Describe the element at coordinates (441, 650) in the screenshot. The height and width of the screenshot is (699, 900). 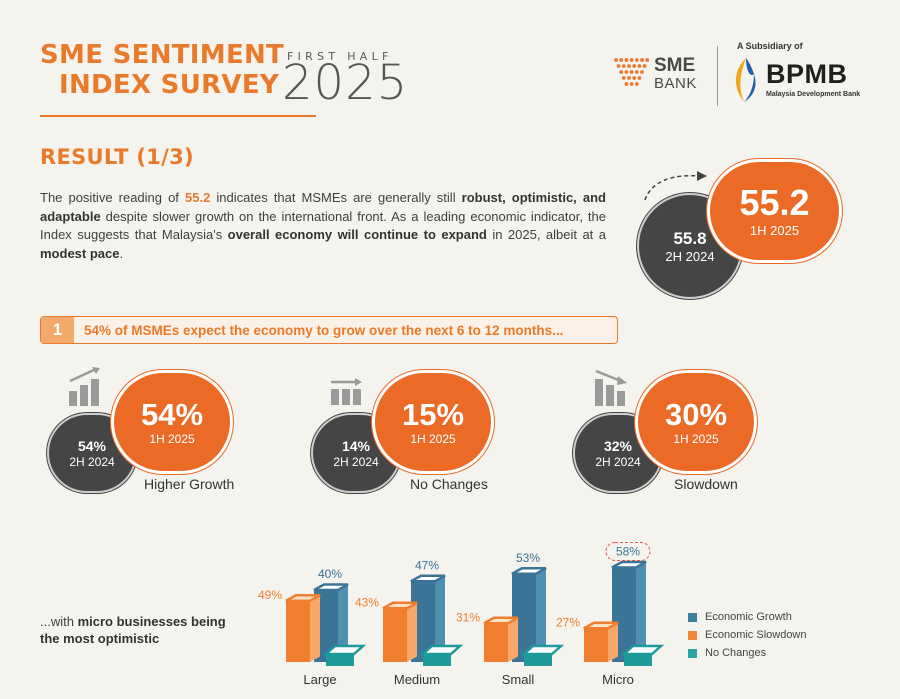
I see `no-changes-top-medium` at that location.